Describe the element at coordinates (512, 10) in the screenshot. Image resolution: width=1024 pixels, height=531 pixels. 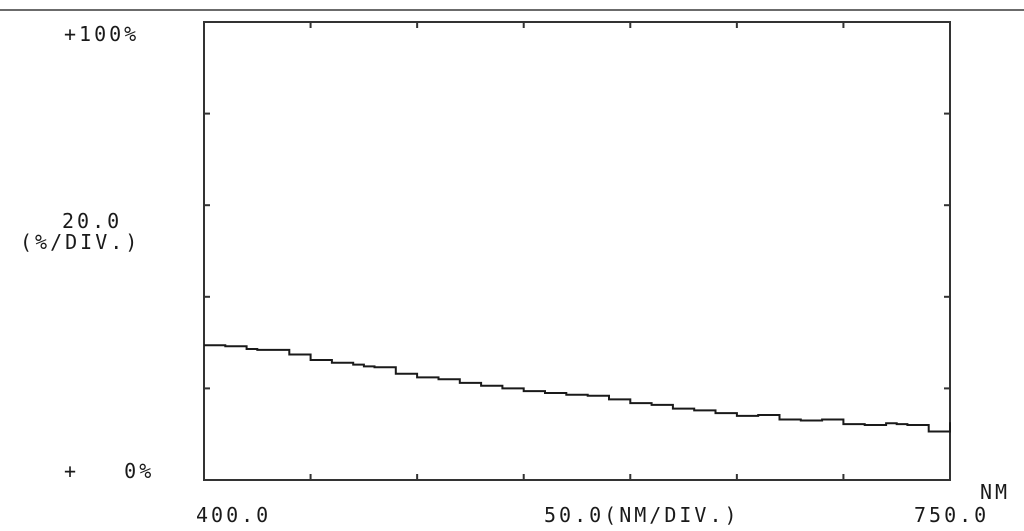
I see `top-rule` at that location.